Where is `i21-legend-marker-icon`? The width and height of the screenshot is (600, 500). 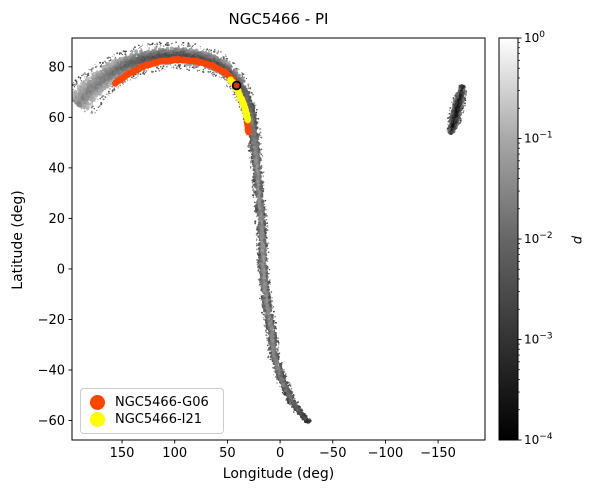 i21-legend-marker-icon is located at coordinates (97, 419).